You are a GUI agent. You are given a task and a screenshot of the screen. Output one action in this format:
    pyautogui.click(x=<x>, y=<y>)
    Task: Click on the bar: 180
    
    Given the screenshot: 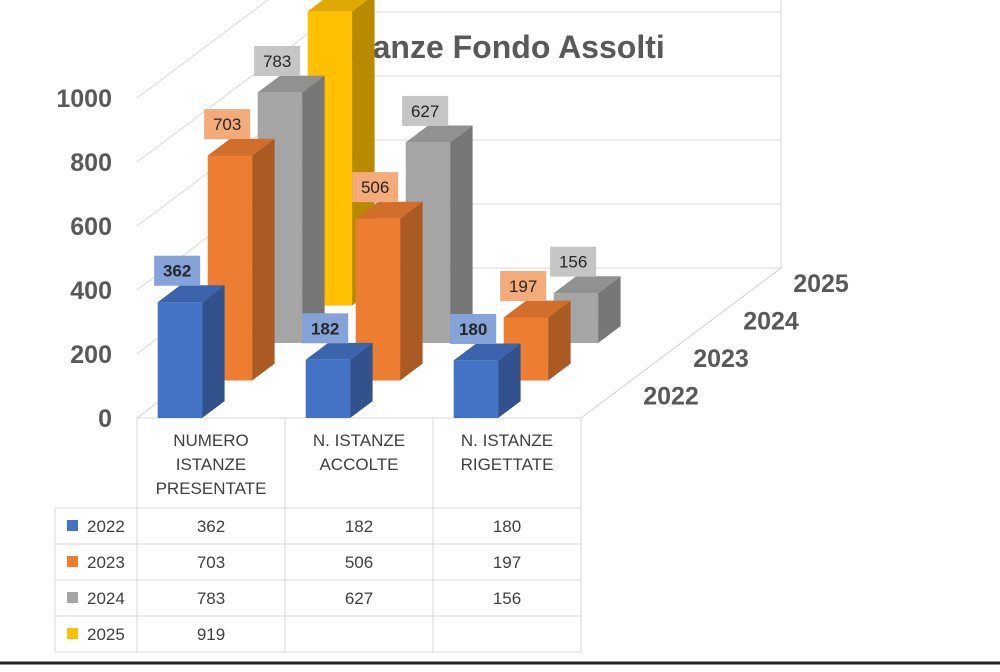 What is the action you would take?
    pyautogui.click(x=485, y=365)
    